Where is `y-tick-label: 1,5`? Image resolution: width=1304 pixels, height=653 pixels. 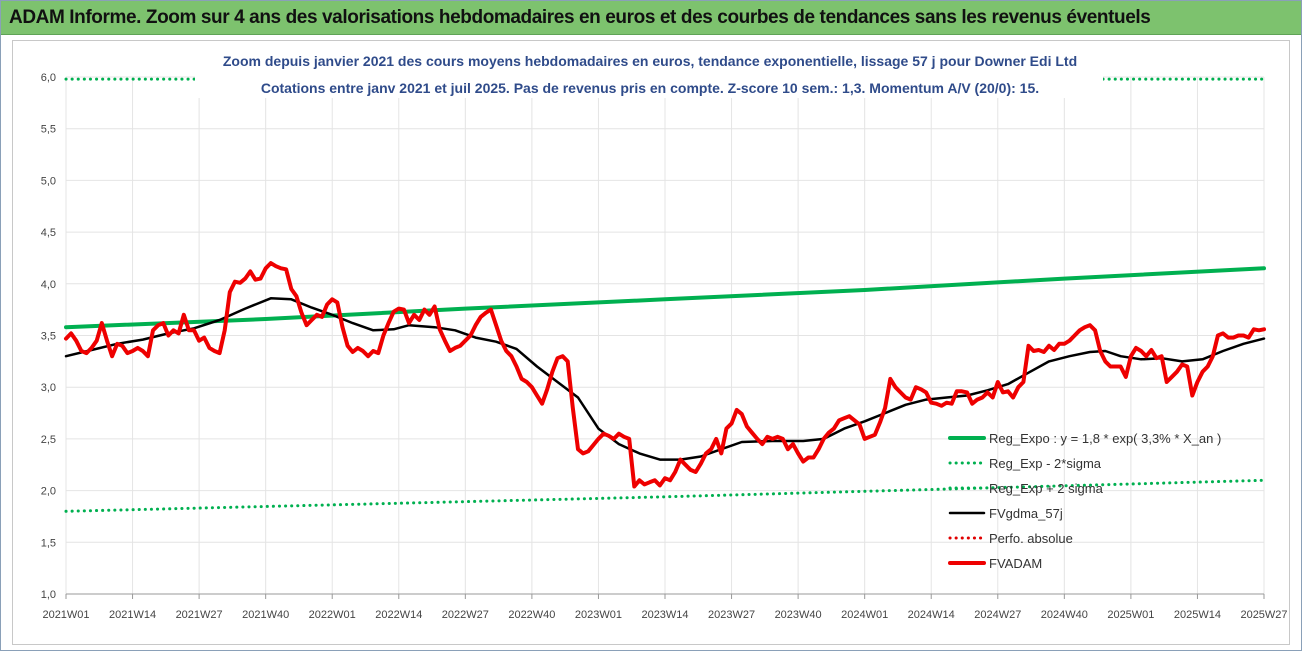 y-tick-label: 1,5 is located at coordinates (48, 543).